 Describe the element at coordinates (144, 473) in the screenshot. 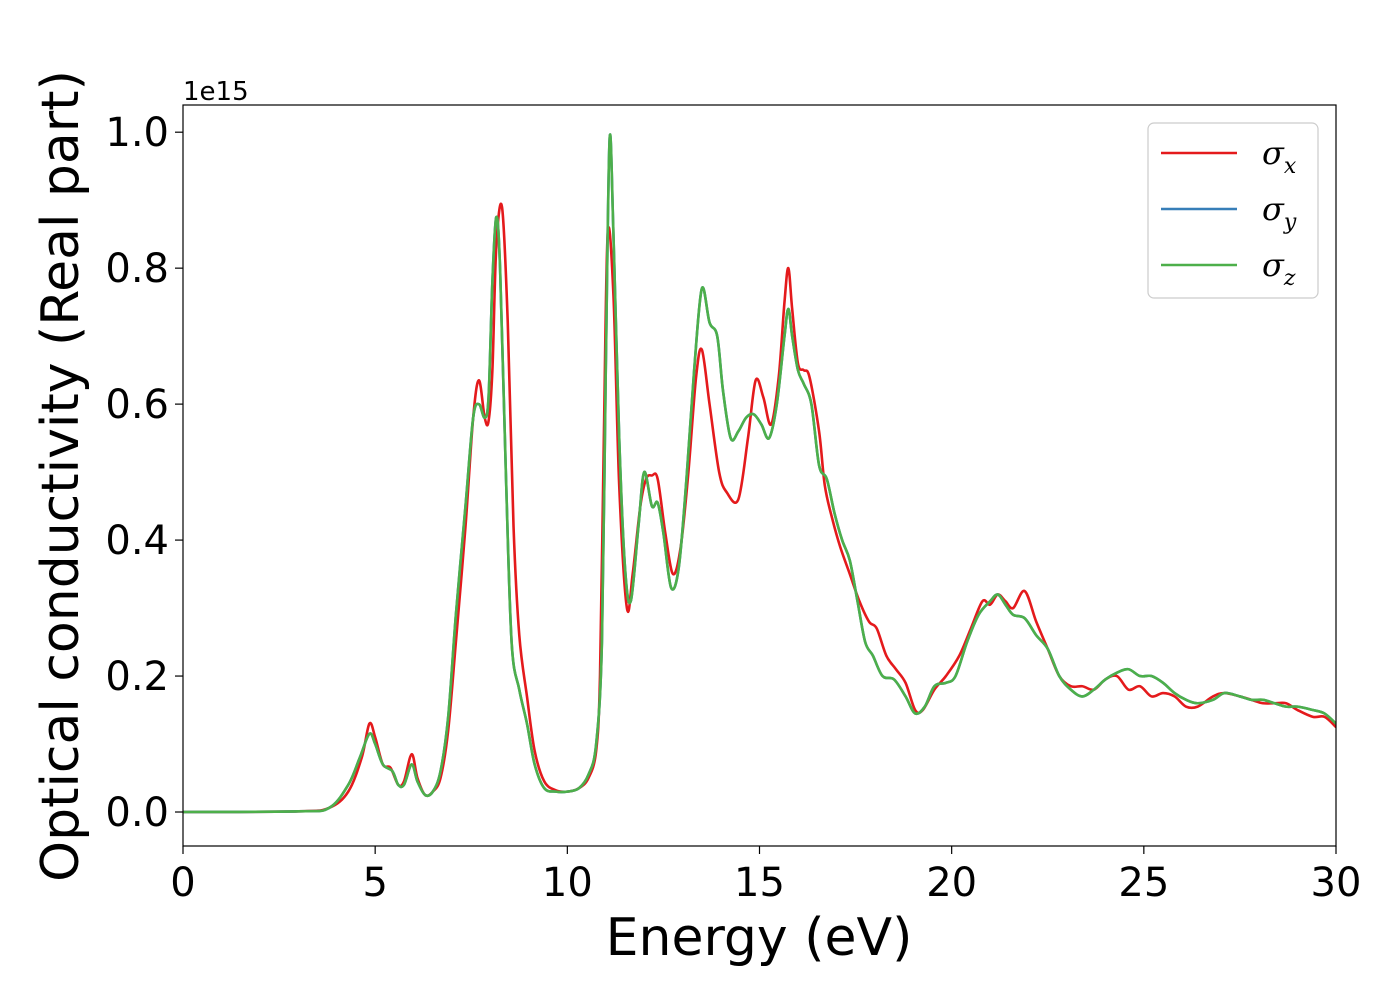

I see `y-axis: 0.0 0.2 0.4 0.6 0.8 1.0` at that location.